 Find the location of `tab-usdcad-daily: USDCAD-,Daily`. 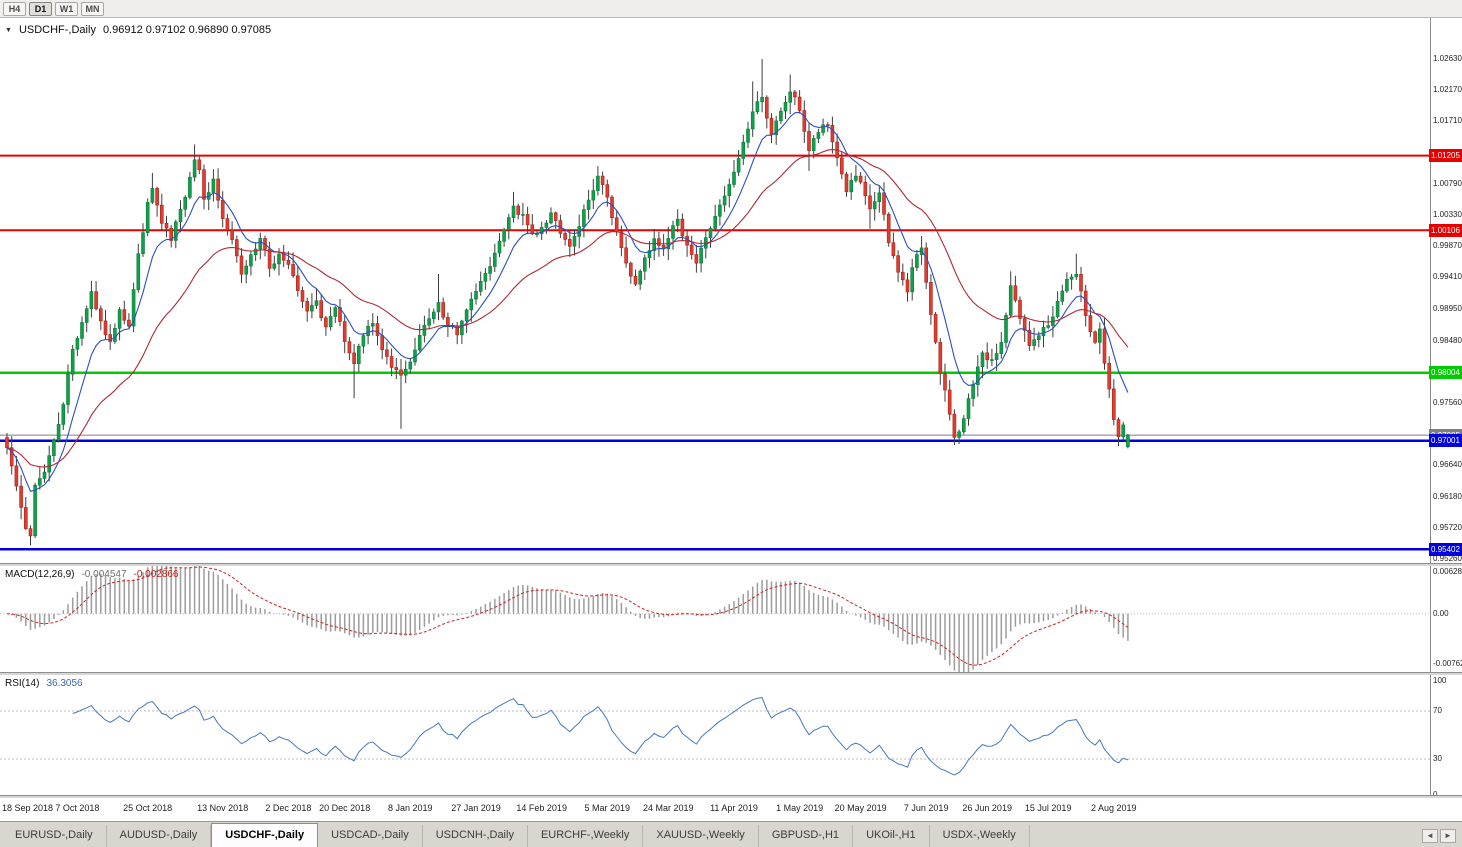

tab-usdcad-daily: USDCAD-,Daily is located at coordinates (370, 836).